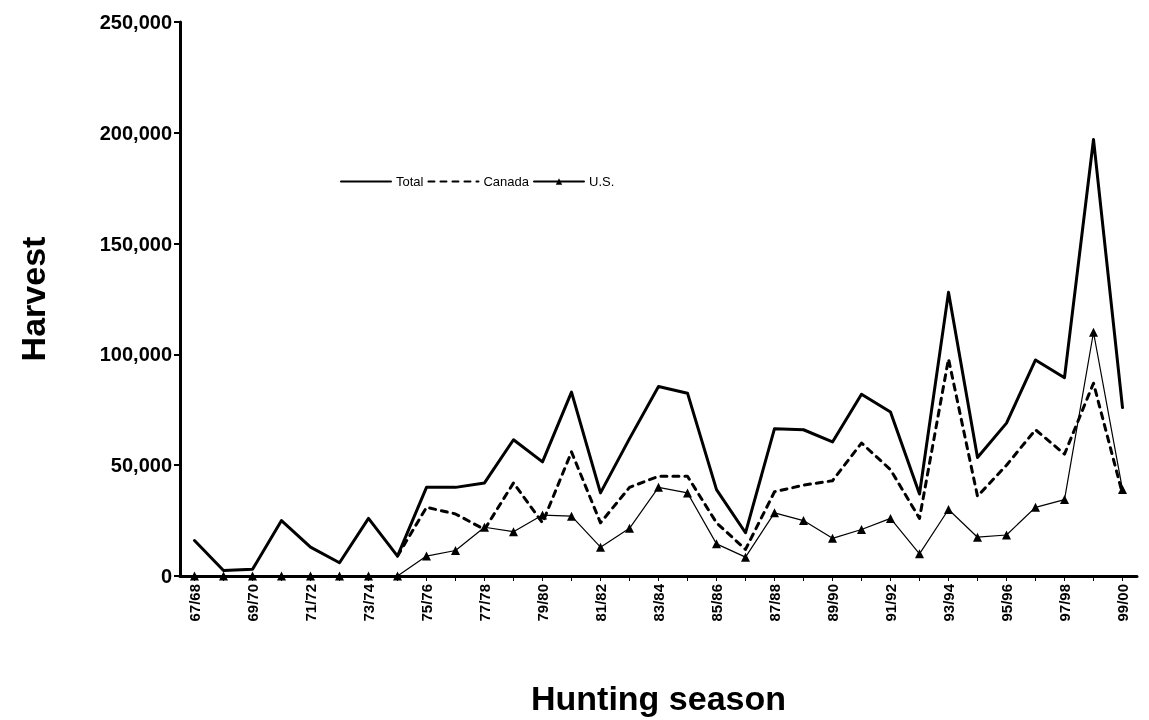 Image resolution: width=1149 pixels, height=720 pixels. I want to click on legend-label: Total, so click(410, 181).